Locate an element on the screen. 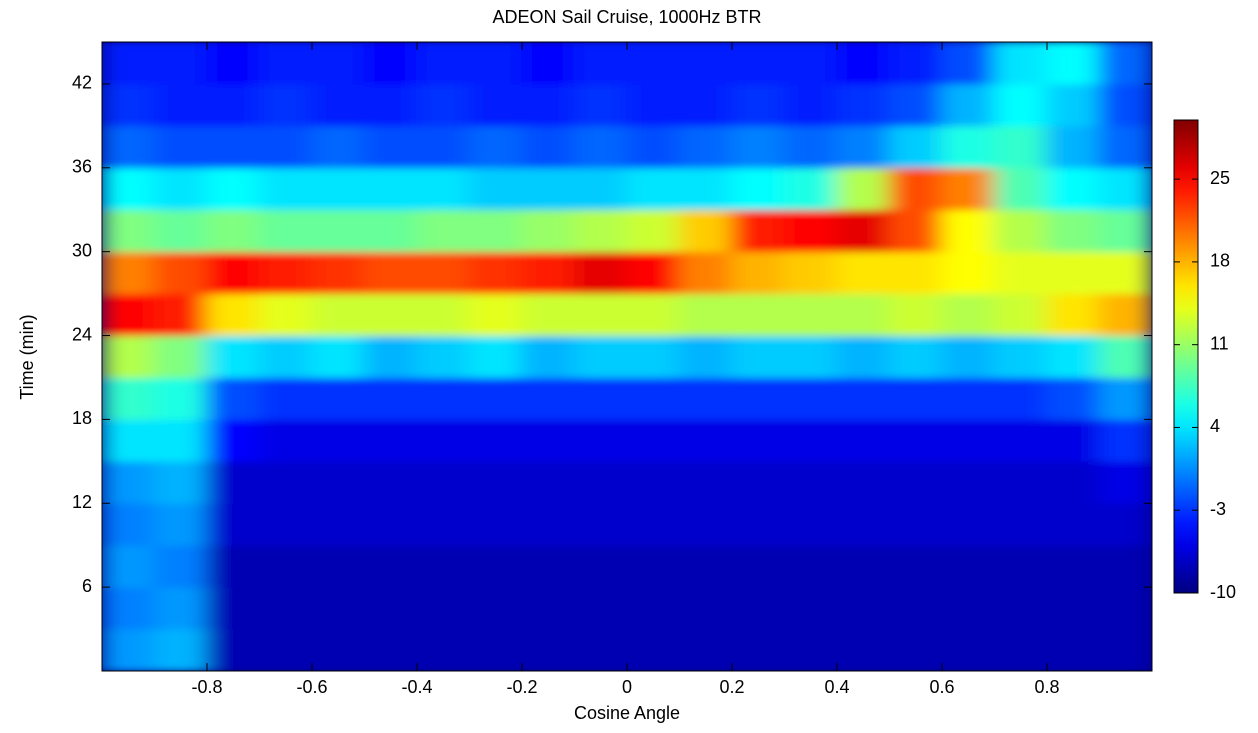 The height and width of the screenshot is (733, 1258). x-axis-label: Cosine Angle is located at coordinates (627, 713).